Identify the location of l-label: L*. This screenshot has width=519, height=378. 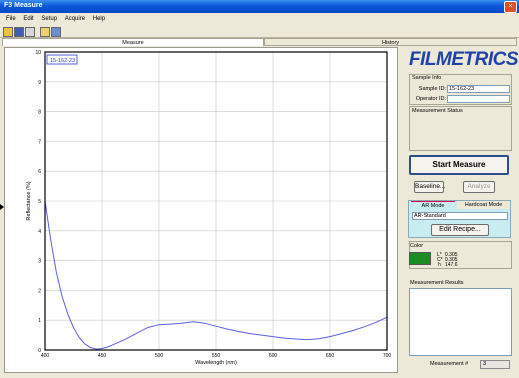
(439, 255).